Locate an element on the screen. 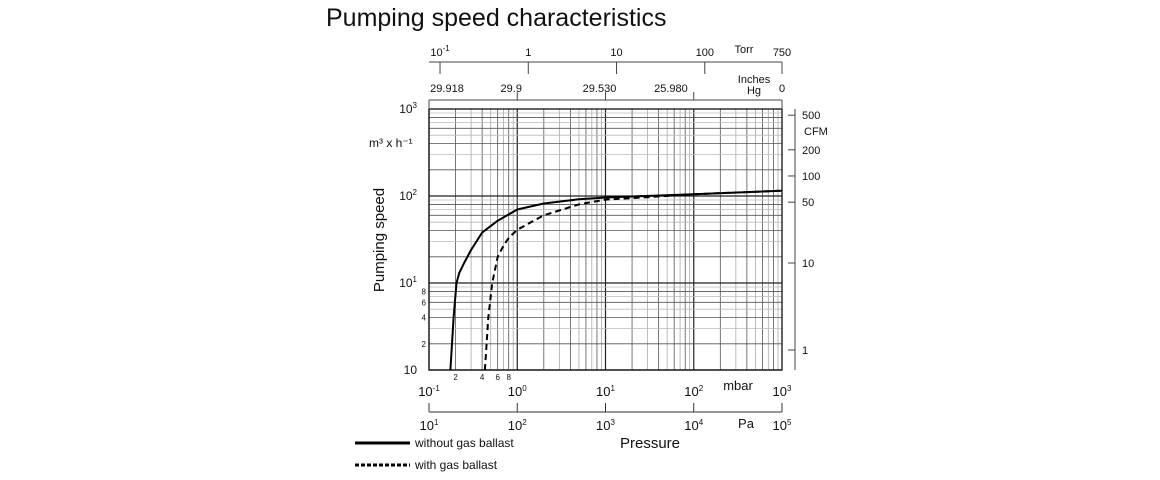 The image size is (1160, 480). mbar-tick-label: 10¹ is located at coordinates (605, 391).